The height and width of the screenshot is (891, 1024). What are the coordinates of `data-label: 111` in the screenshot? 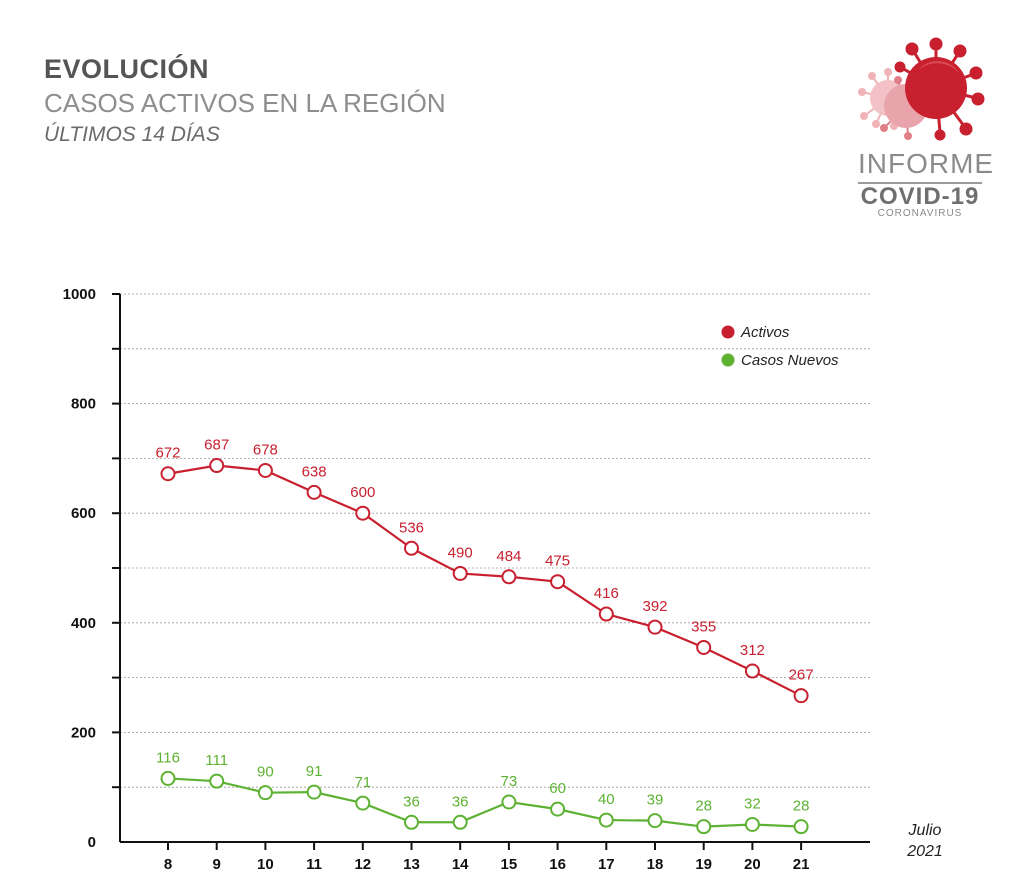 It's located at (216, 760).